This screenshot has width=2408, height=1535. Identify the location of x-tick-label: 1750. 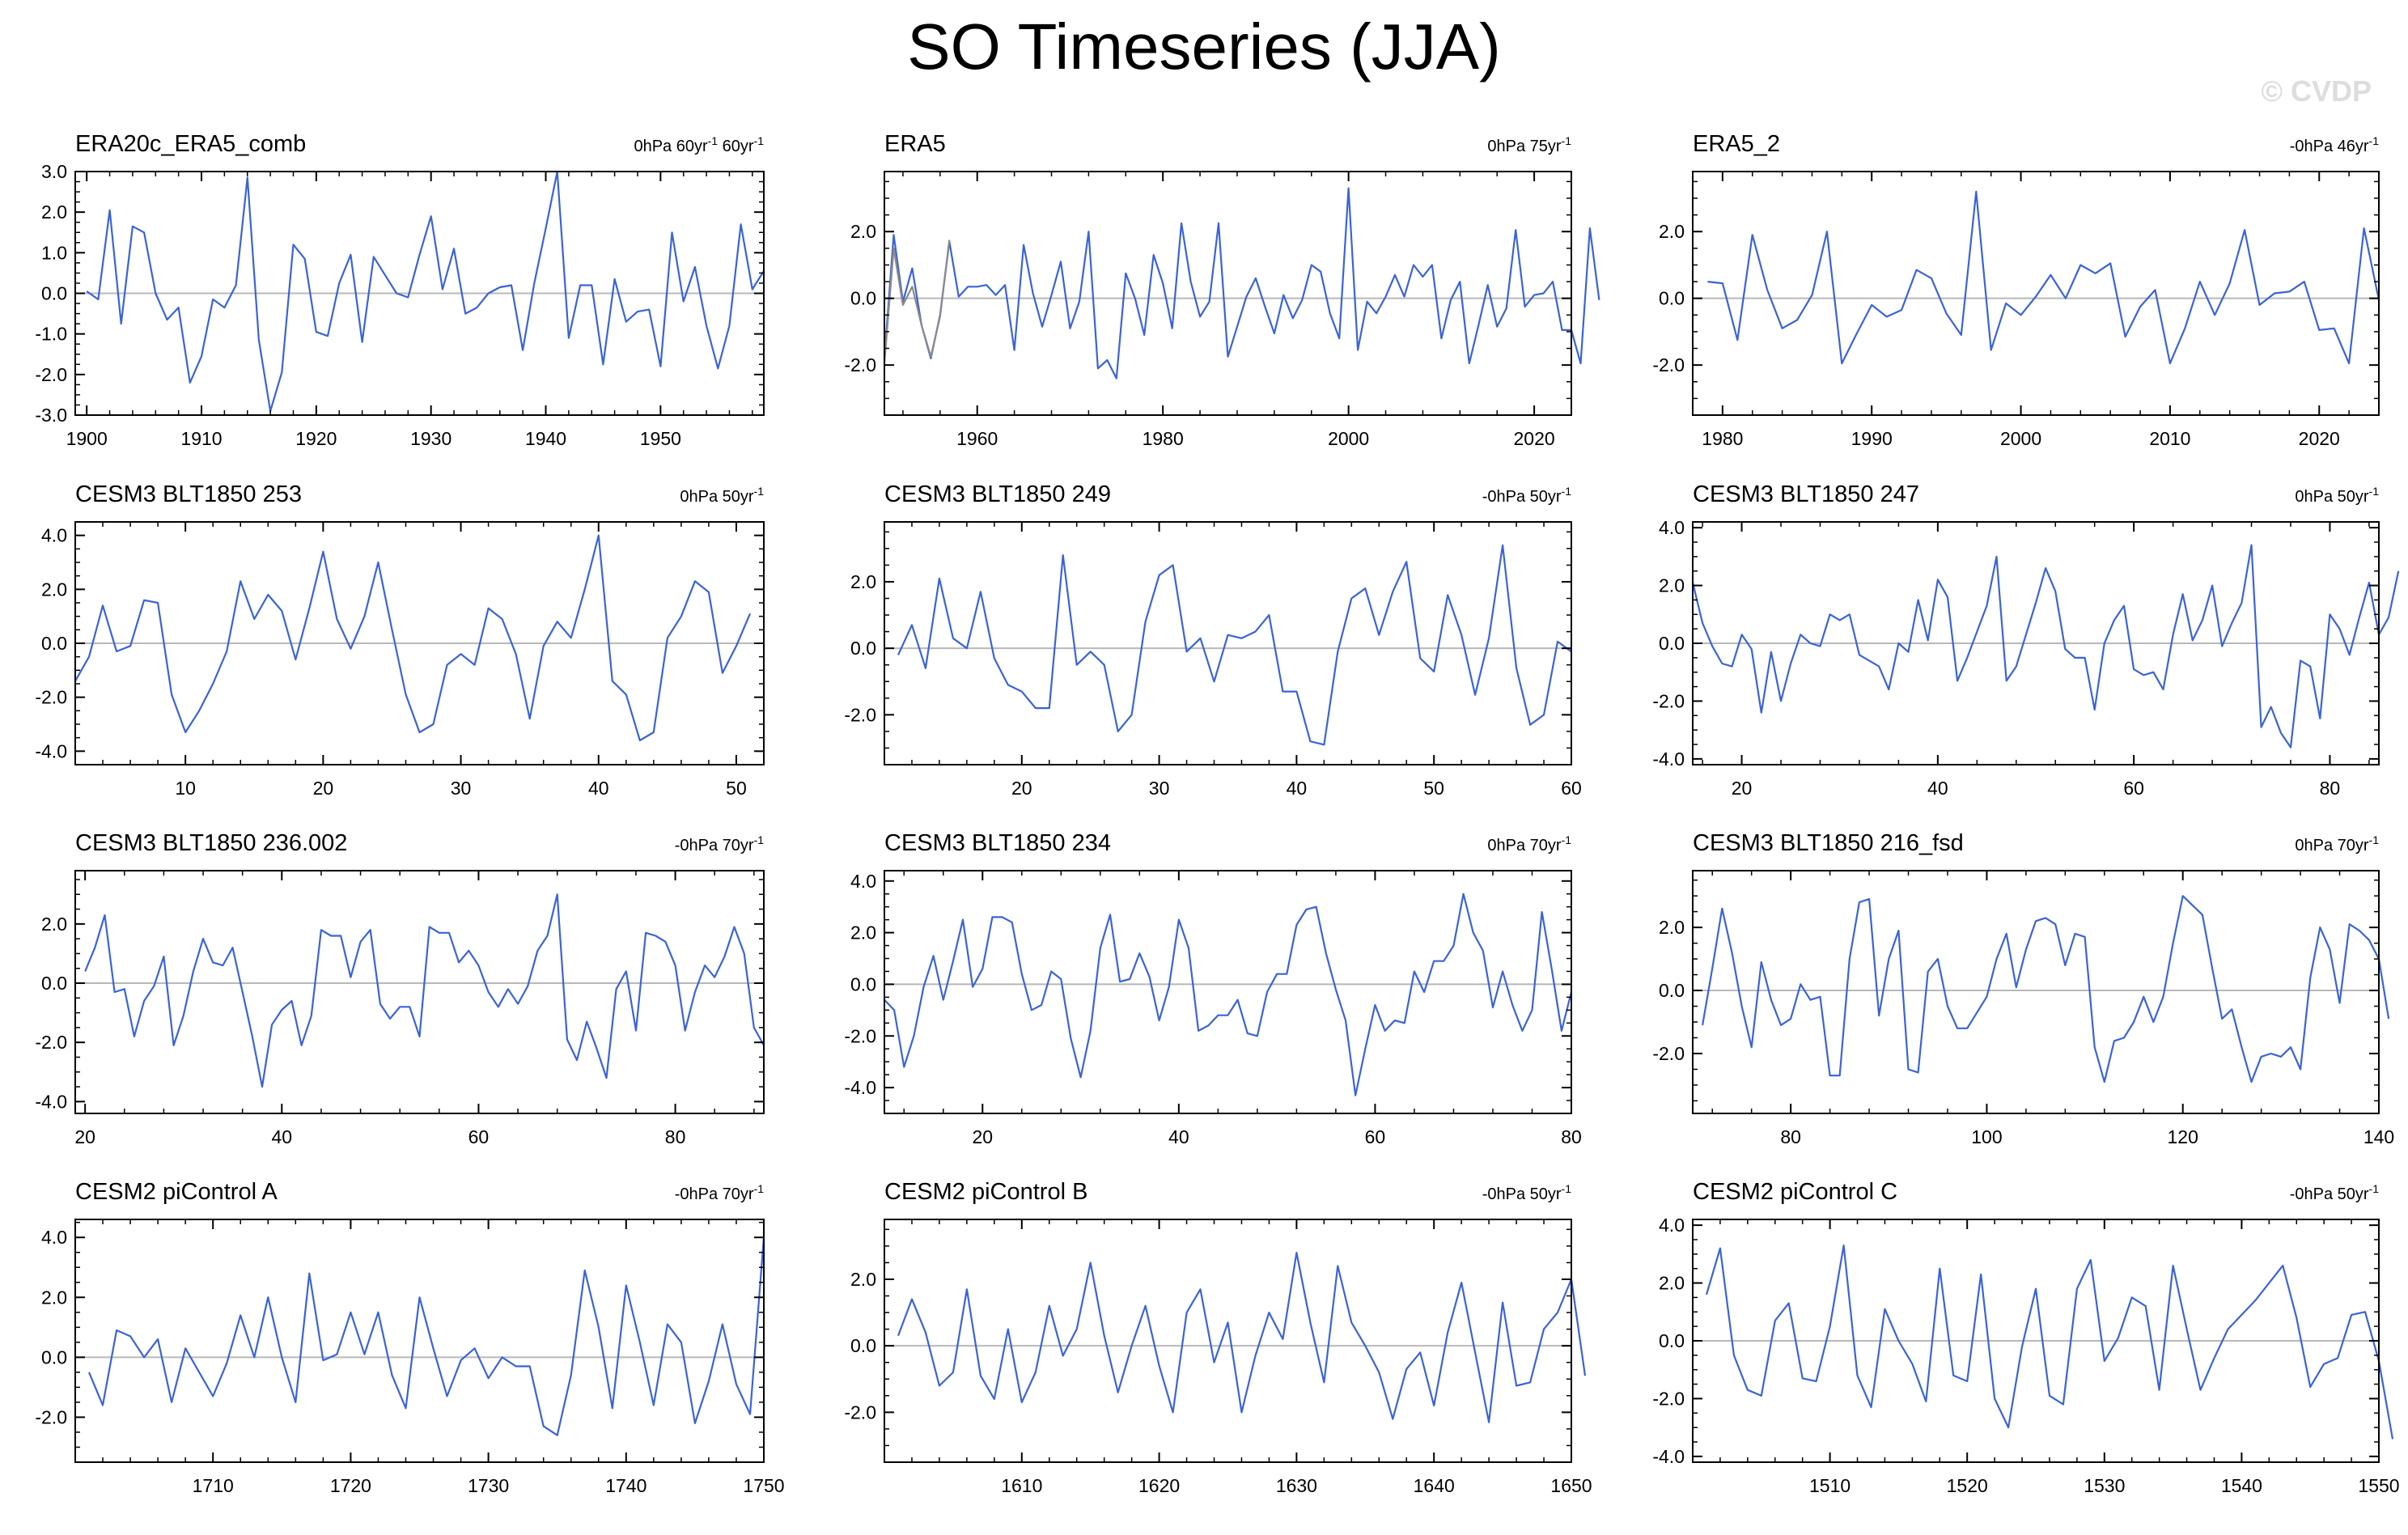
(763, 1485).